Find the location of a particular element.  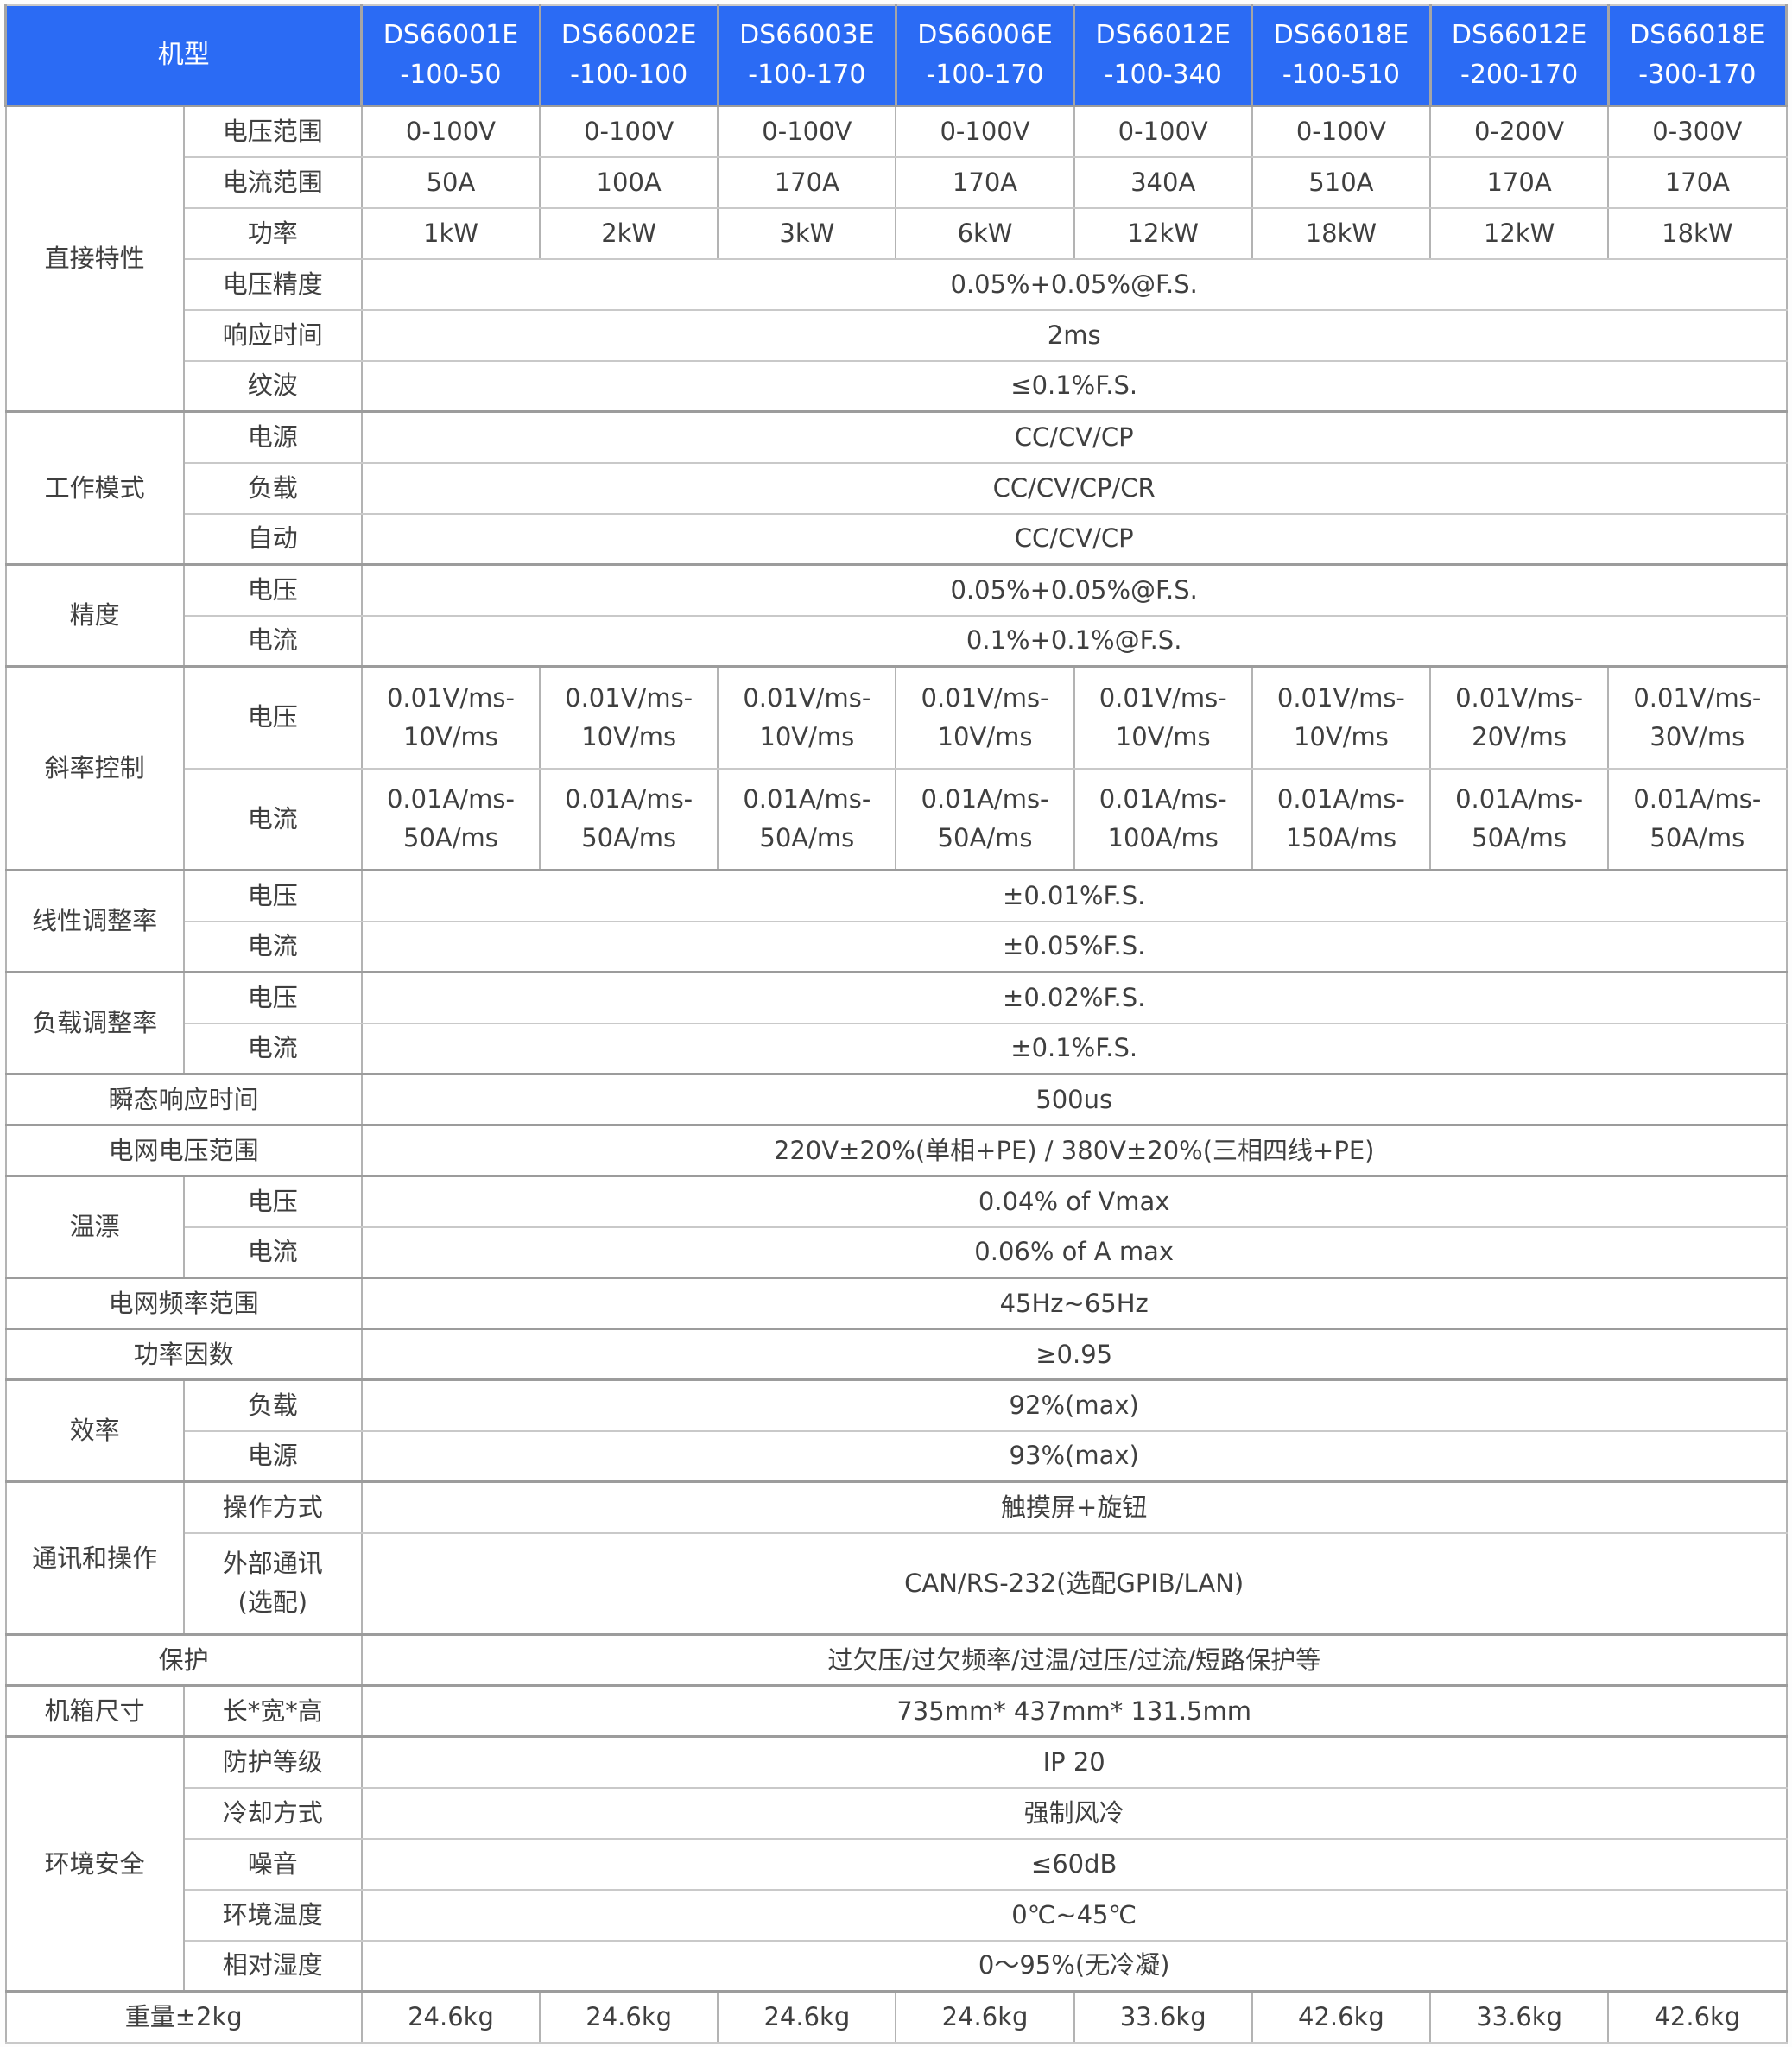

model-header: DS66002E -100-100 is located at coordinates (628, 55).